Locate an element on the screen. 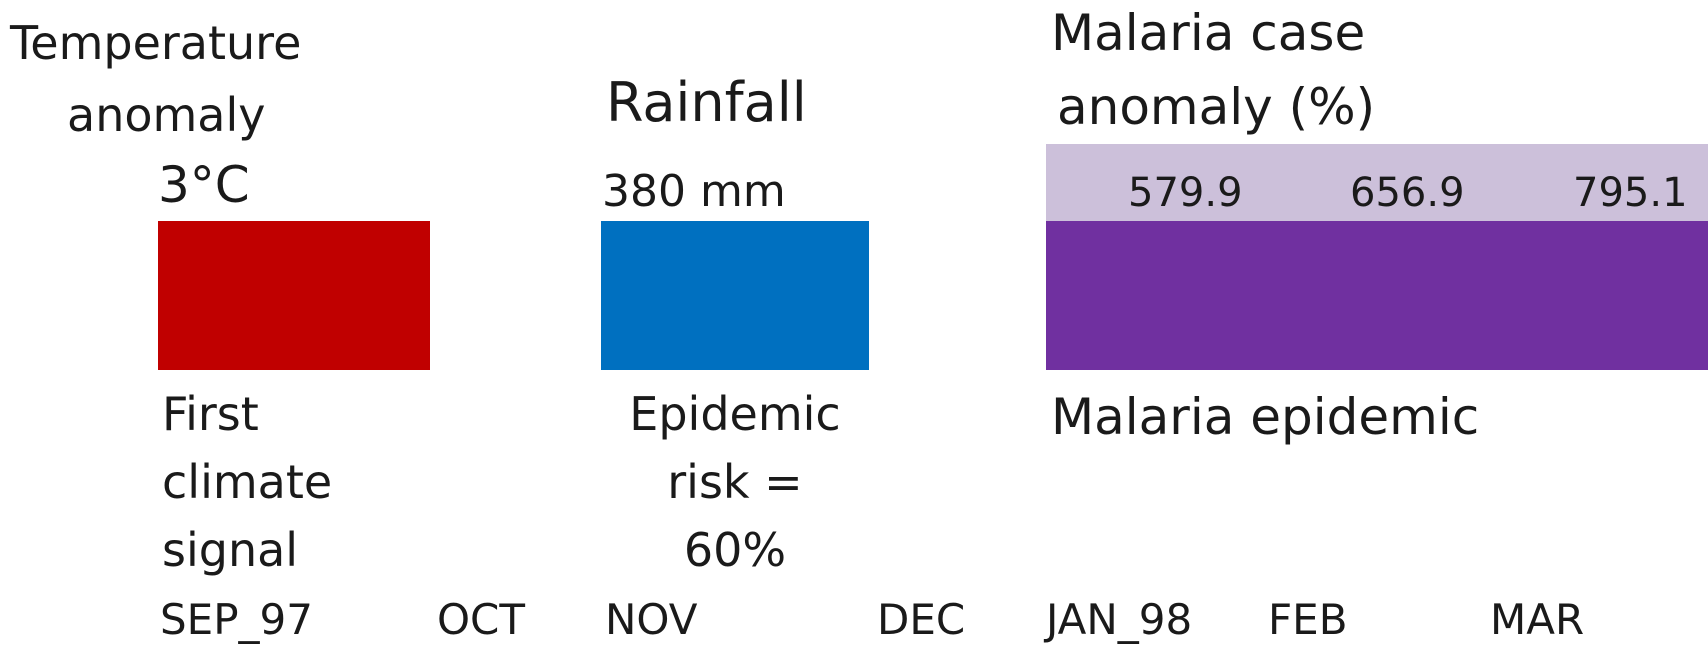 The image size is (1708, 649). rainfall-label: Rainfall is located at coordinates (706, 102).